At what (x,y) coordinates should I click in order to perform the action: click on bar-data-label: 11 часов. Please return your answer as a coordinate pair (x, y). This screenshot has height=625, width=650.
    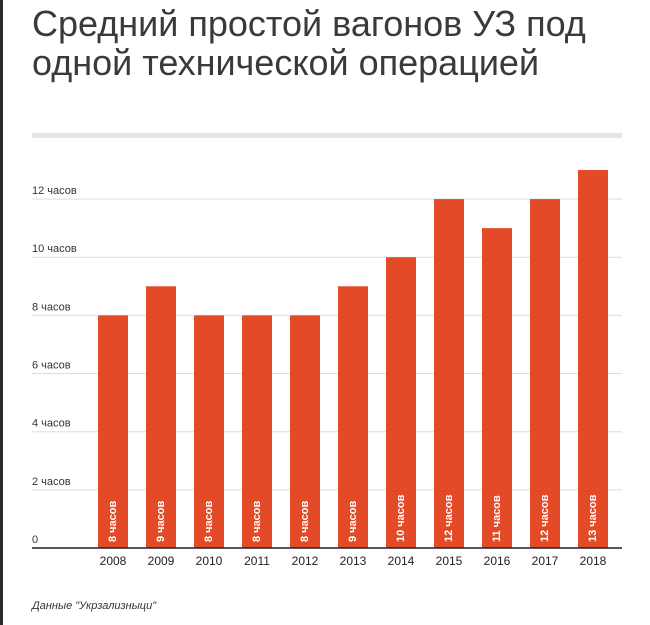
    Looking at the image, I should click on (497, 518).